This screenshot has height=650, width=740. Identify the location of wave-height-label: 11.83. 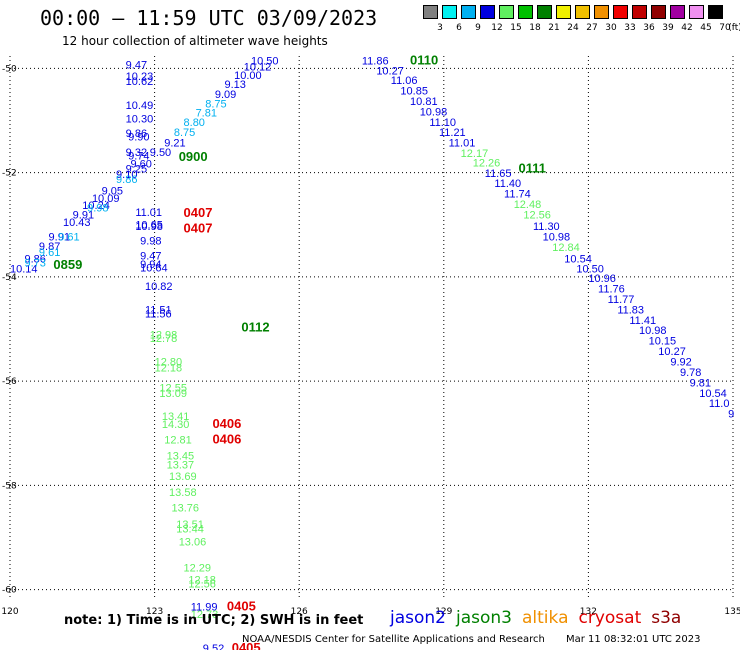
(630, 310).